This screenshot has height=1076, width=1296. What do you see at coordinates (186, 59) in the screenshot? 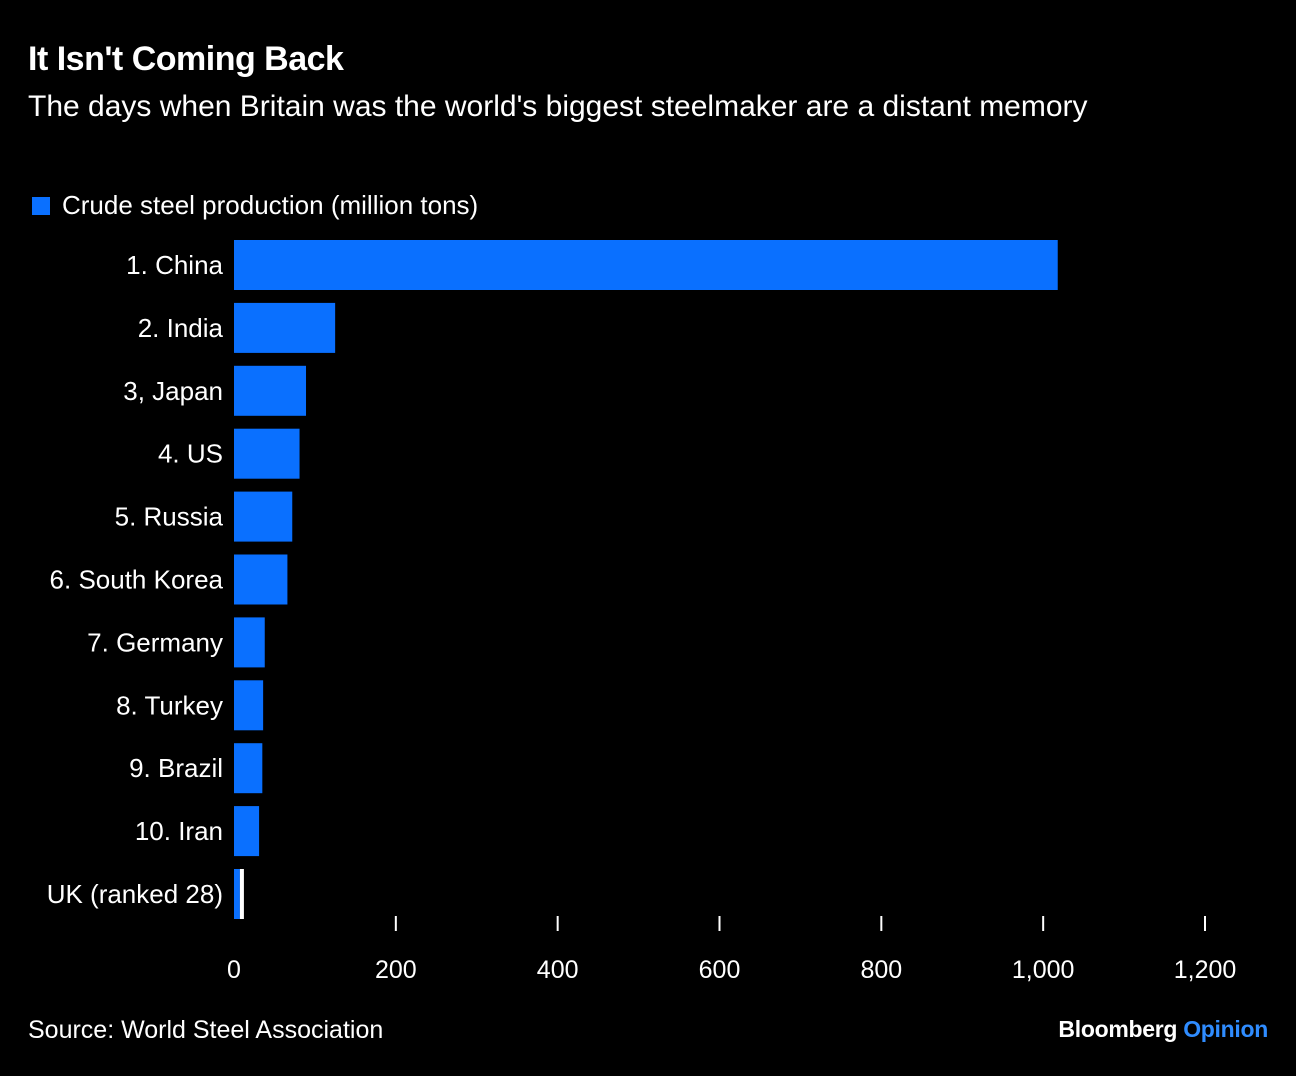
I see `chart-title: It Isn't Coming Back` at bounding box center [186, 59].